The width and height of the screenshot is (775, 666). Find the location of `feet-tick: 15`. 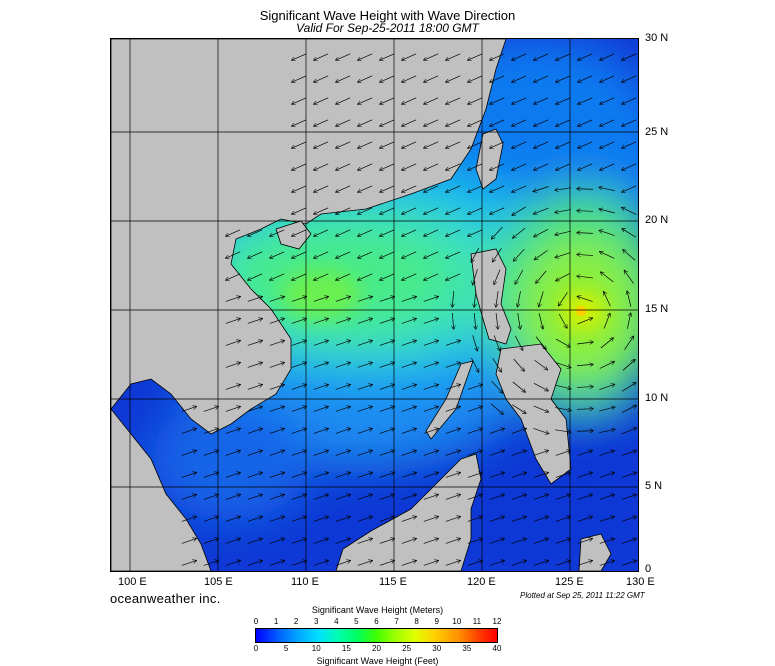

feet-tick: 15 is located at coordinates (346, 648).